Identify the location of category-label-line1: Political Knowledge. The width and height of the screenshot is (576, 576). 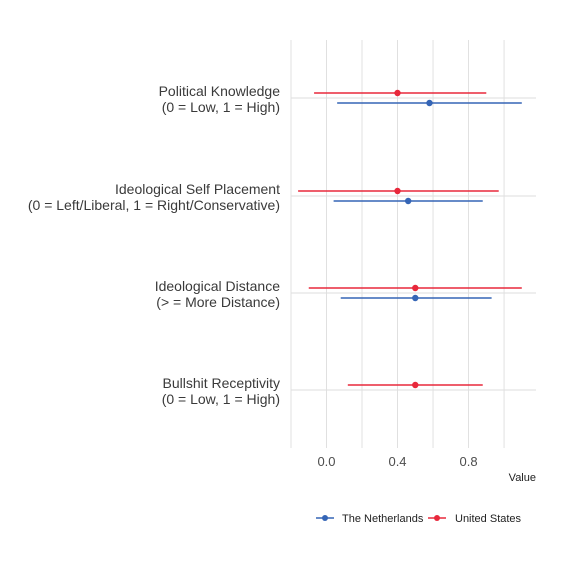
(220, 91).